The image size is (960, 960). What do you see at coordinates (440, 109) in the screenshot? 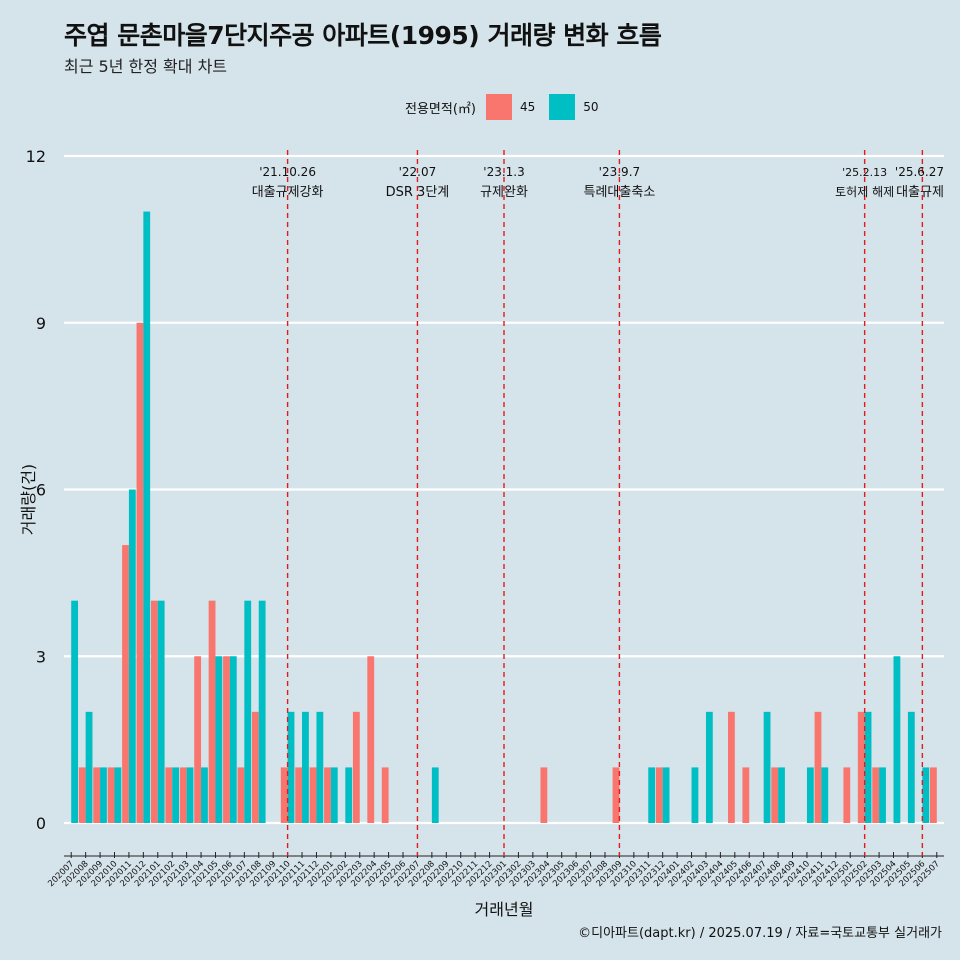
I see `legend-title: 전용면적(㎡)` at bounding box center [440, 109].